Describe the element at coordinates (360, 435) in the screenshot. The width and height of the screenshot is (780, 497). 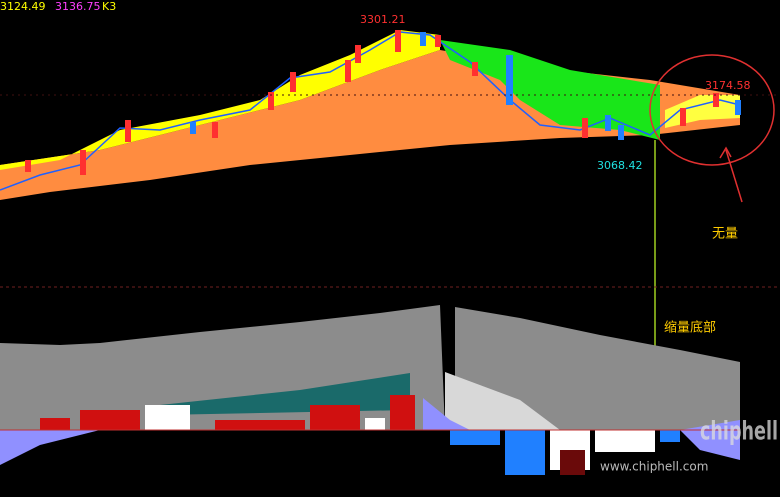
I see `histogram` at that location.